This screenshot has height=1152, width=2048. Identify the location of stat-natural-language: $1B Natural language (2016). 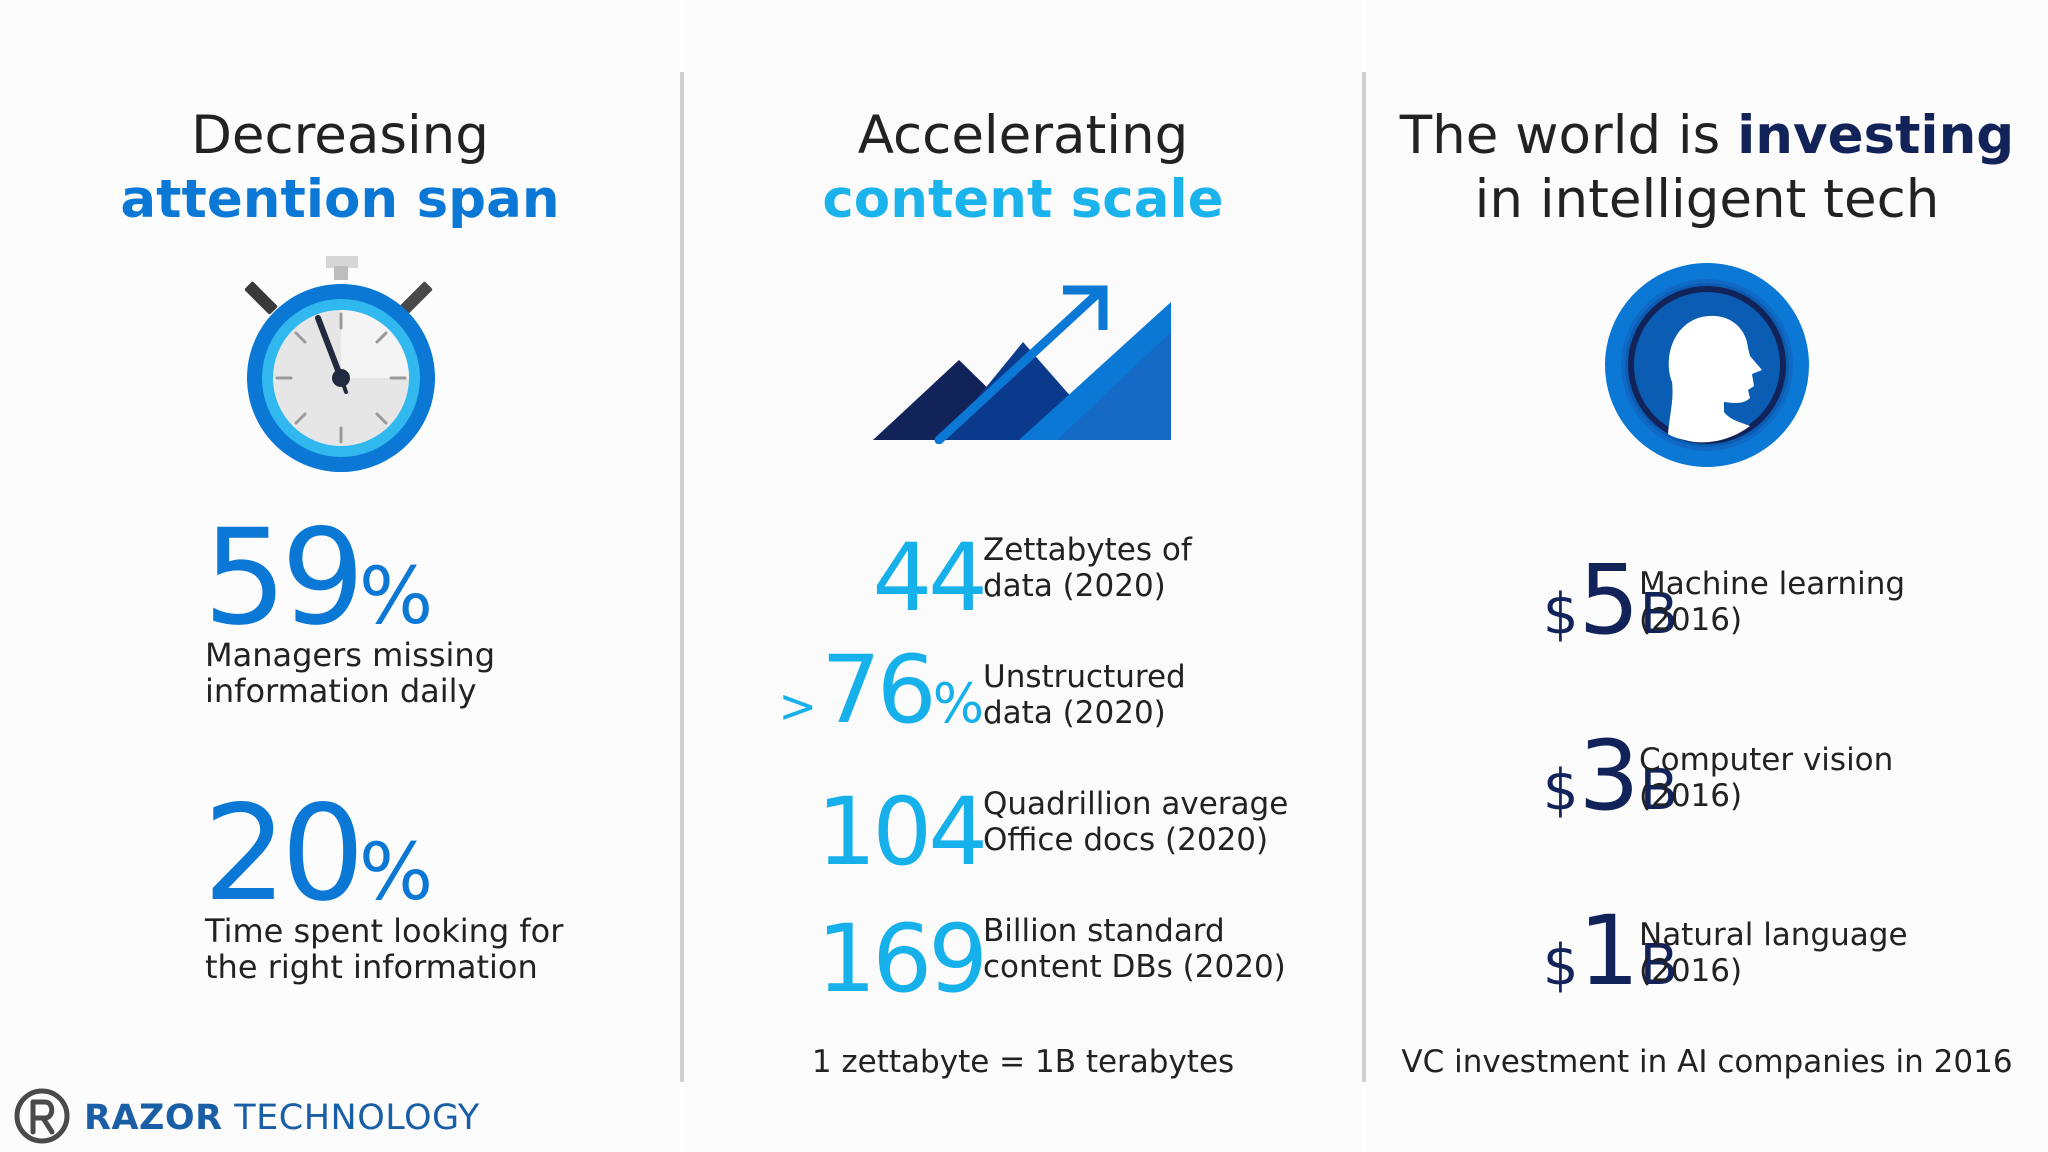
(1707, 952).